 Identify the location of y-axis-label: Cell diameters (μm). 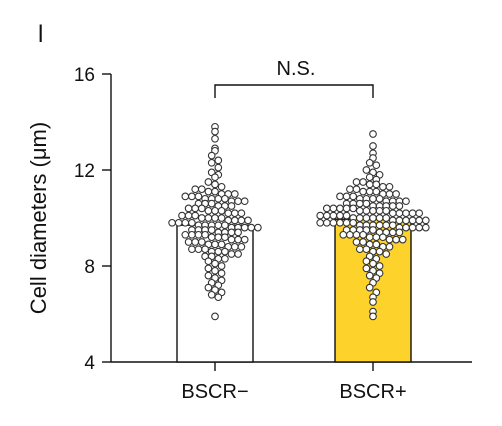
(38, 218).